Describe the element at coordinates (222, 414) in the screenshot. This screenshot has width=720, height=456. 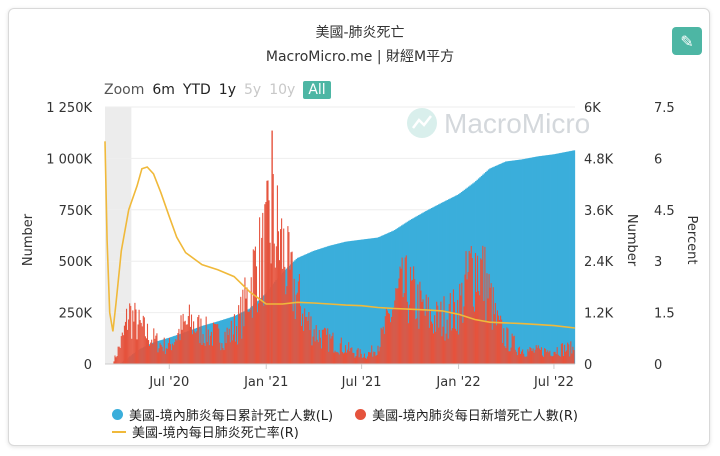
I see `legend-item-cumulative: 美國-境內肺炎每日累計死亡人數(L)` at that location.